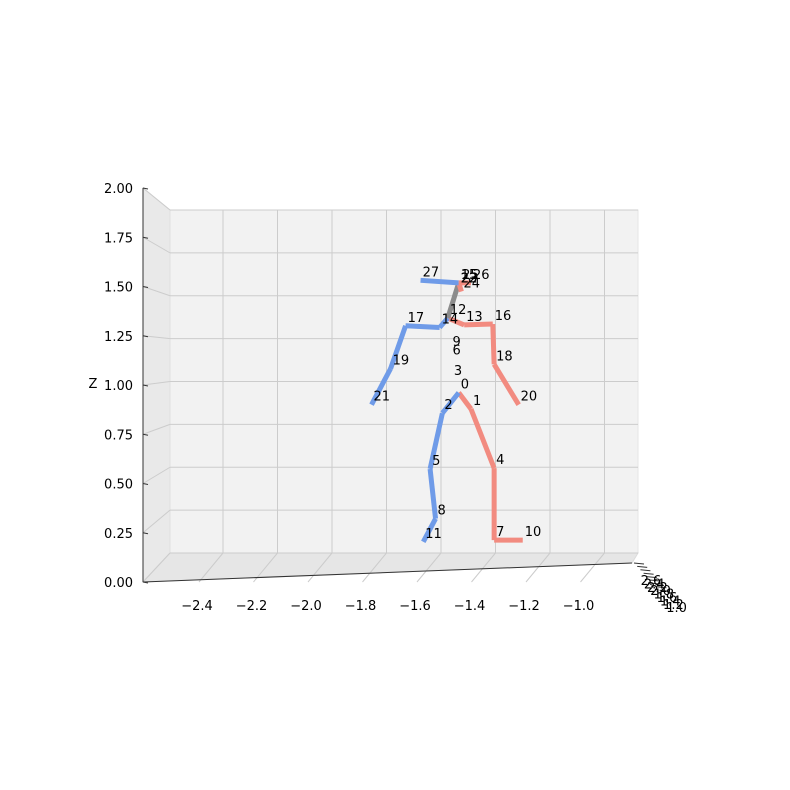  Describe the element at coordinates (93, 384) in the screenshot. I see `z-axis-label: Z` at that location.